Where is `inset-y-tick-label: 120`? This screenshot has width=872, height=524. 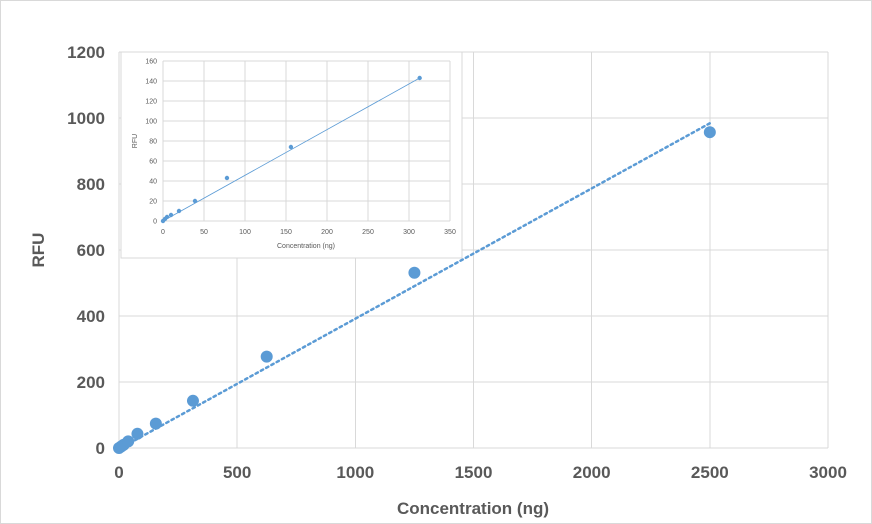 inset-y-tick-label: 120 is located at coordinates (151, 102).